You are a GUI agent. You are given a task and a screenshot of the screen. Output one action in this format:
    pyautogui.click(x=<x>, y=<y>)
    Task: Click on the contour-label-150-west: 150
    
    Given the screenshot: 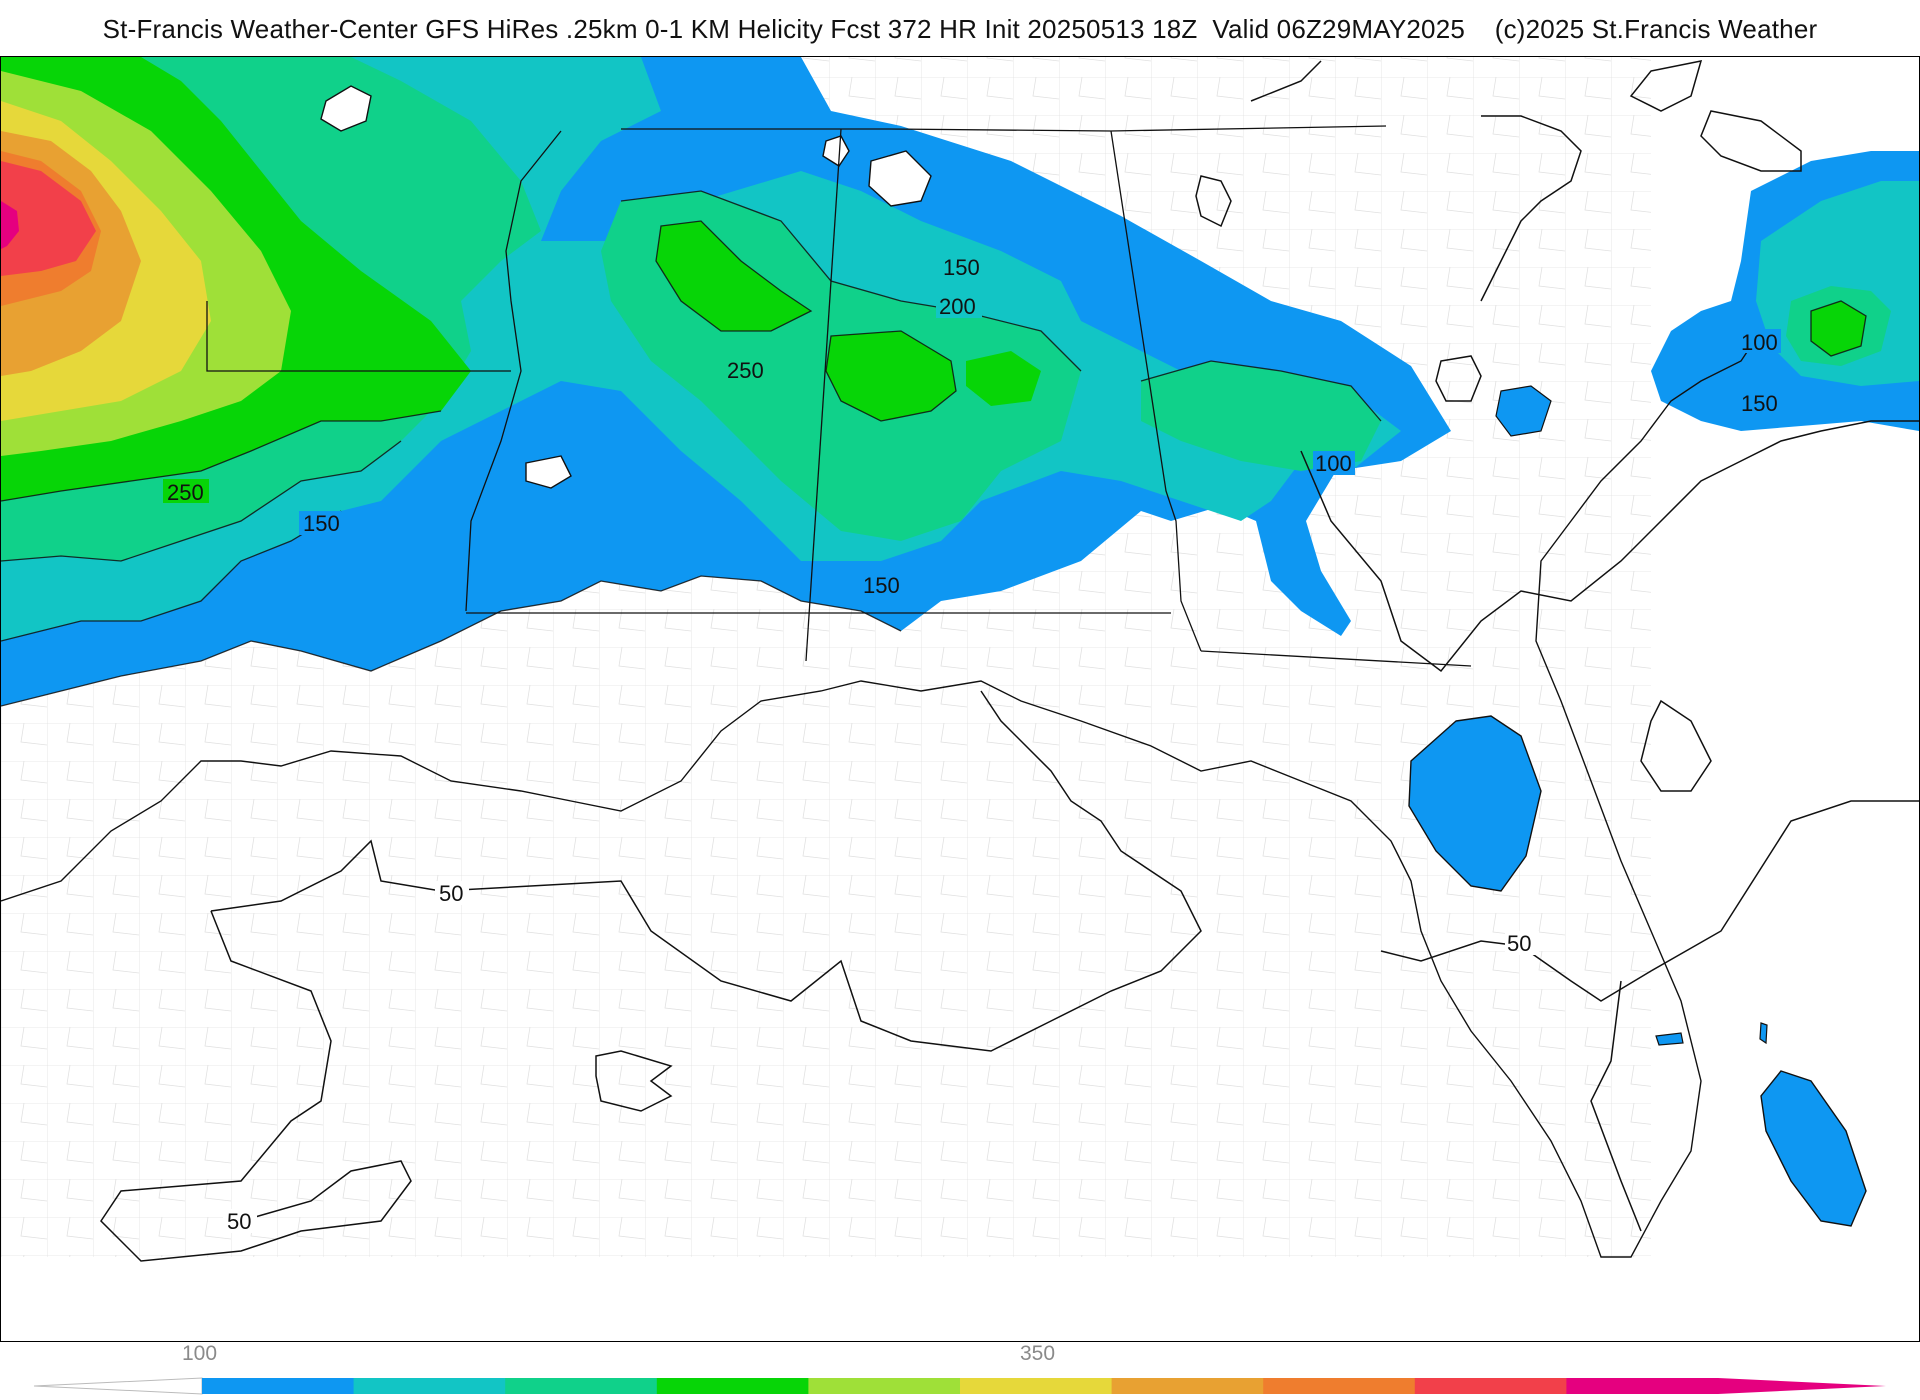 What is the action you would take?
    pyautogui.click(x=321, y=523)
    